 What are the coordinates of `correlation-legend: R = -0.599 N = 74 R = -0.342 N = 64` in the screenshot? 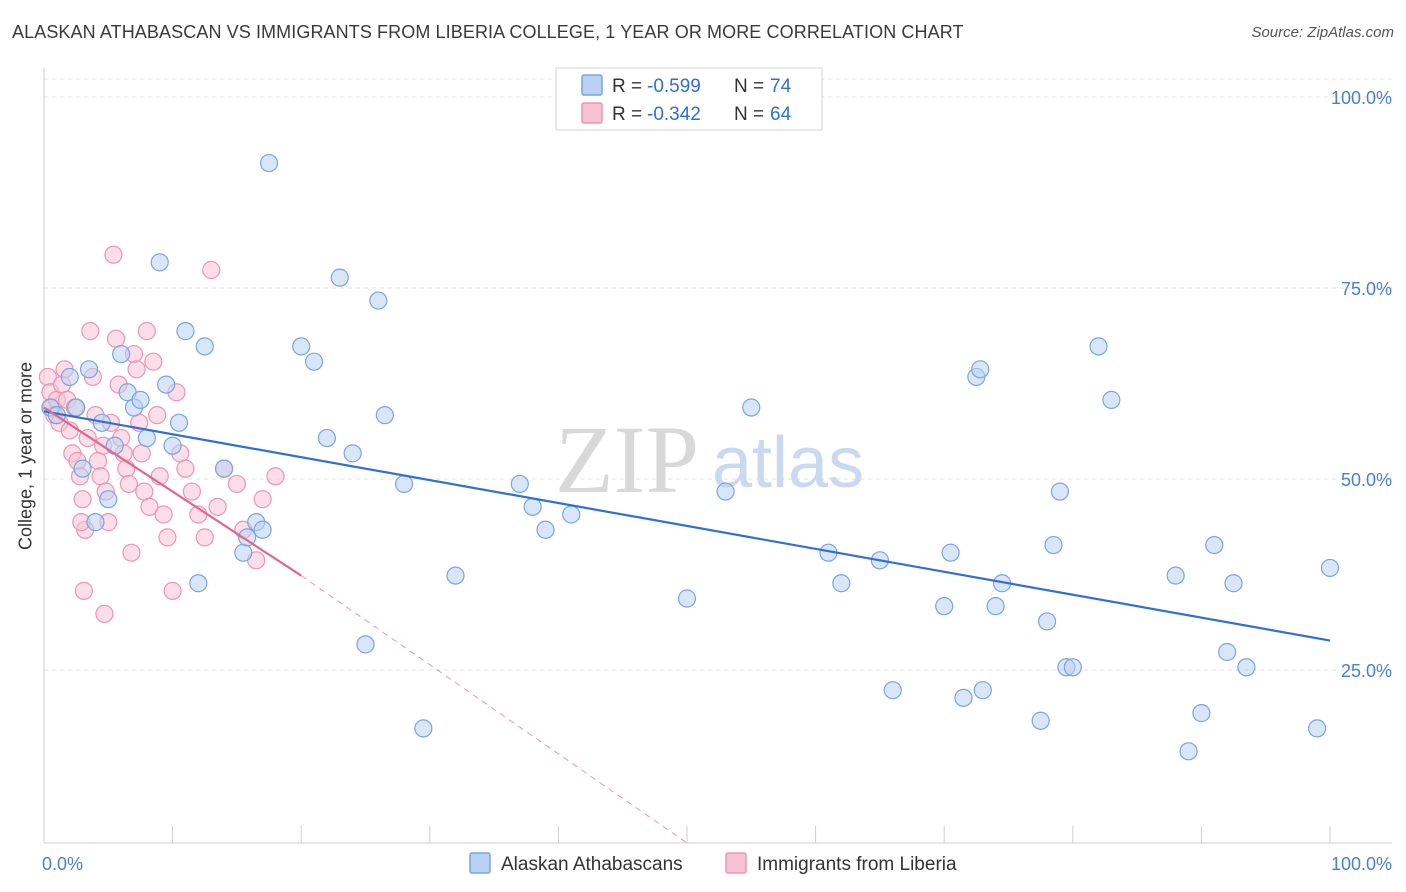 It's located at (689, 99).